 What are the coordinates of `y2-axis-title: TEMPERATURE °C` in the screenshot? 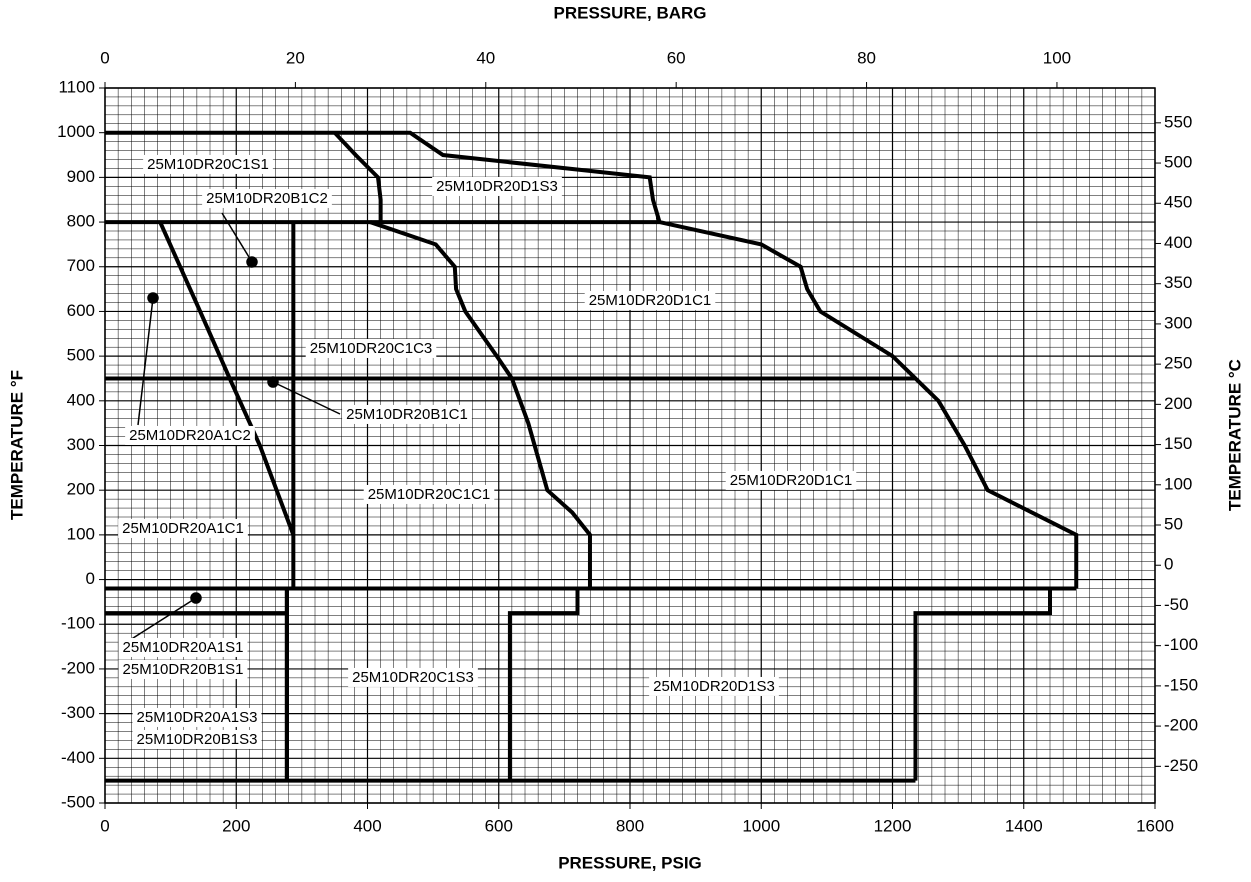 It's located at (1234, 435).